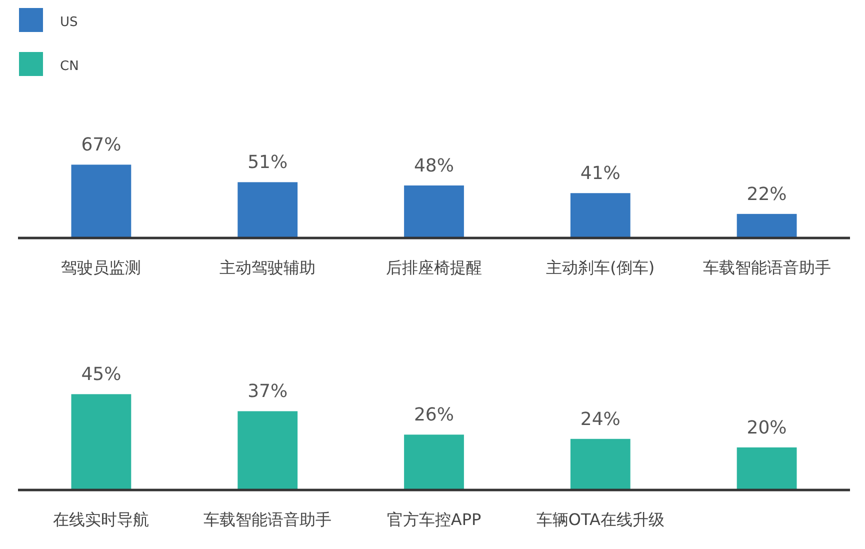  What do you see at coordinates (766, 427) in the screenshot?
I see `data-label: 20%` at bounding box center [766, 427].